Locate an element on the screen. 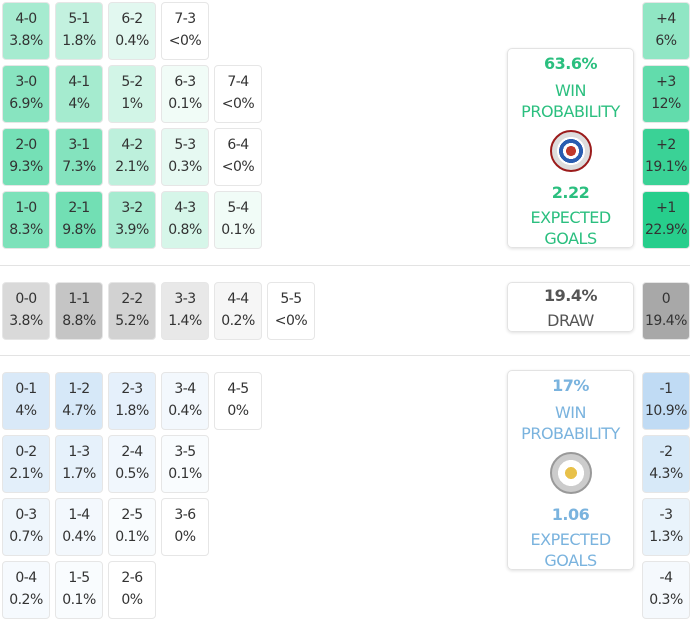  score-label: 1-5 is located at coordinates (79, 578).